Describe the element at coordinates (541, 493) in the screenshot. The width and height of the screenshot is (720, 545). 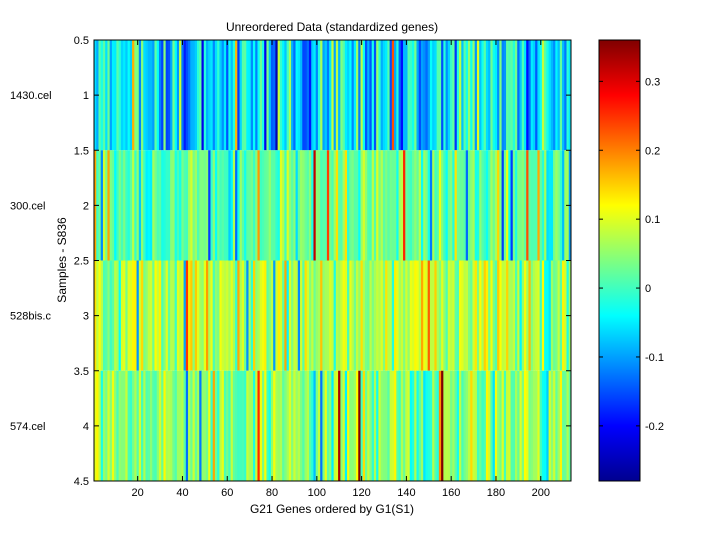
I see `x-tick-label: 200` at that location.